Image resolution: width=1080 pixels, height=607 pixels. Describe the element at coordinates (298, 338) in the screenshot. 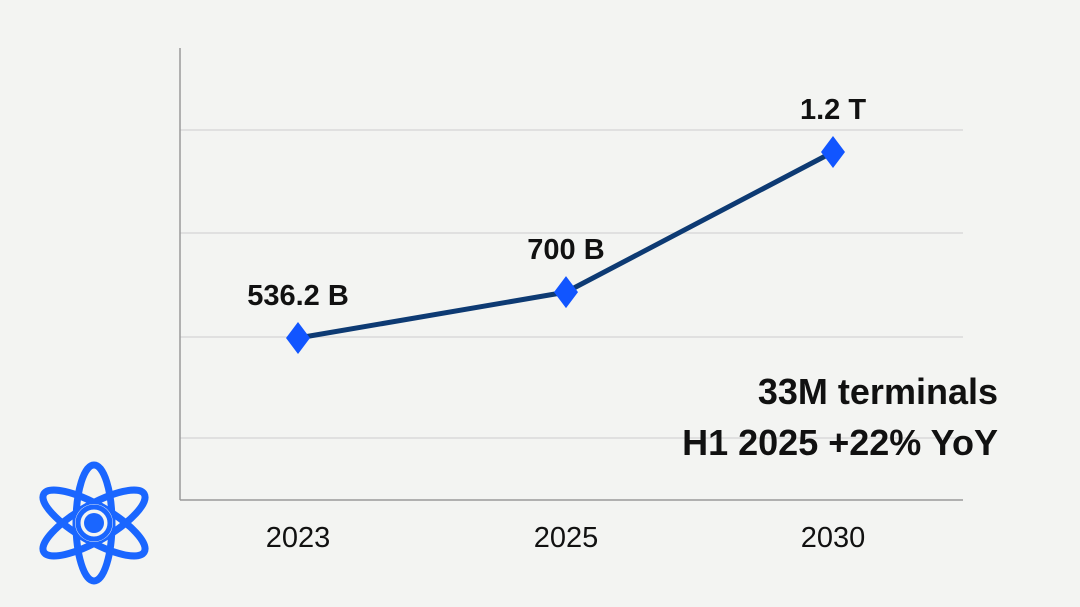

I see `data-point-2023` at that location.